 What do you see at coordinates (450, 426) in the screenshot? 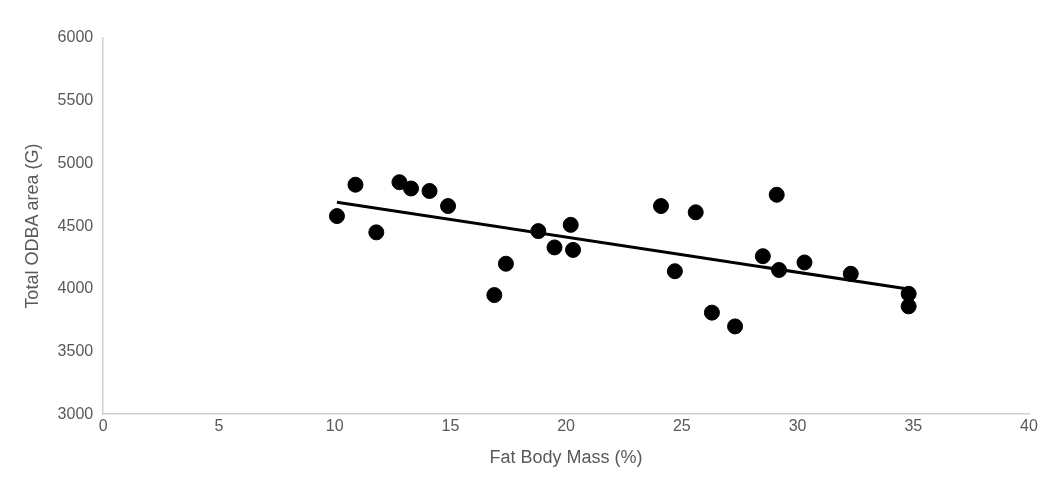
I see `x-tick-label: 15` at bounding box center [450, 426].